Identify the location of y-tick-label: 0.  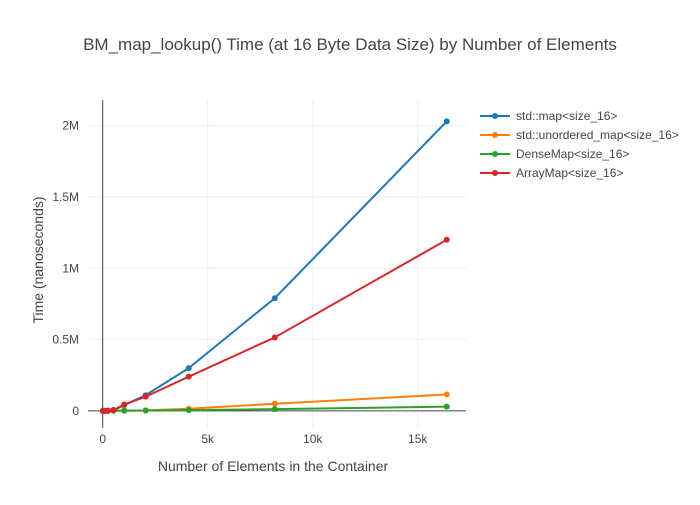
(75, 411).